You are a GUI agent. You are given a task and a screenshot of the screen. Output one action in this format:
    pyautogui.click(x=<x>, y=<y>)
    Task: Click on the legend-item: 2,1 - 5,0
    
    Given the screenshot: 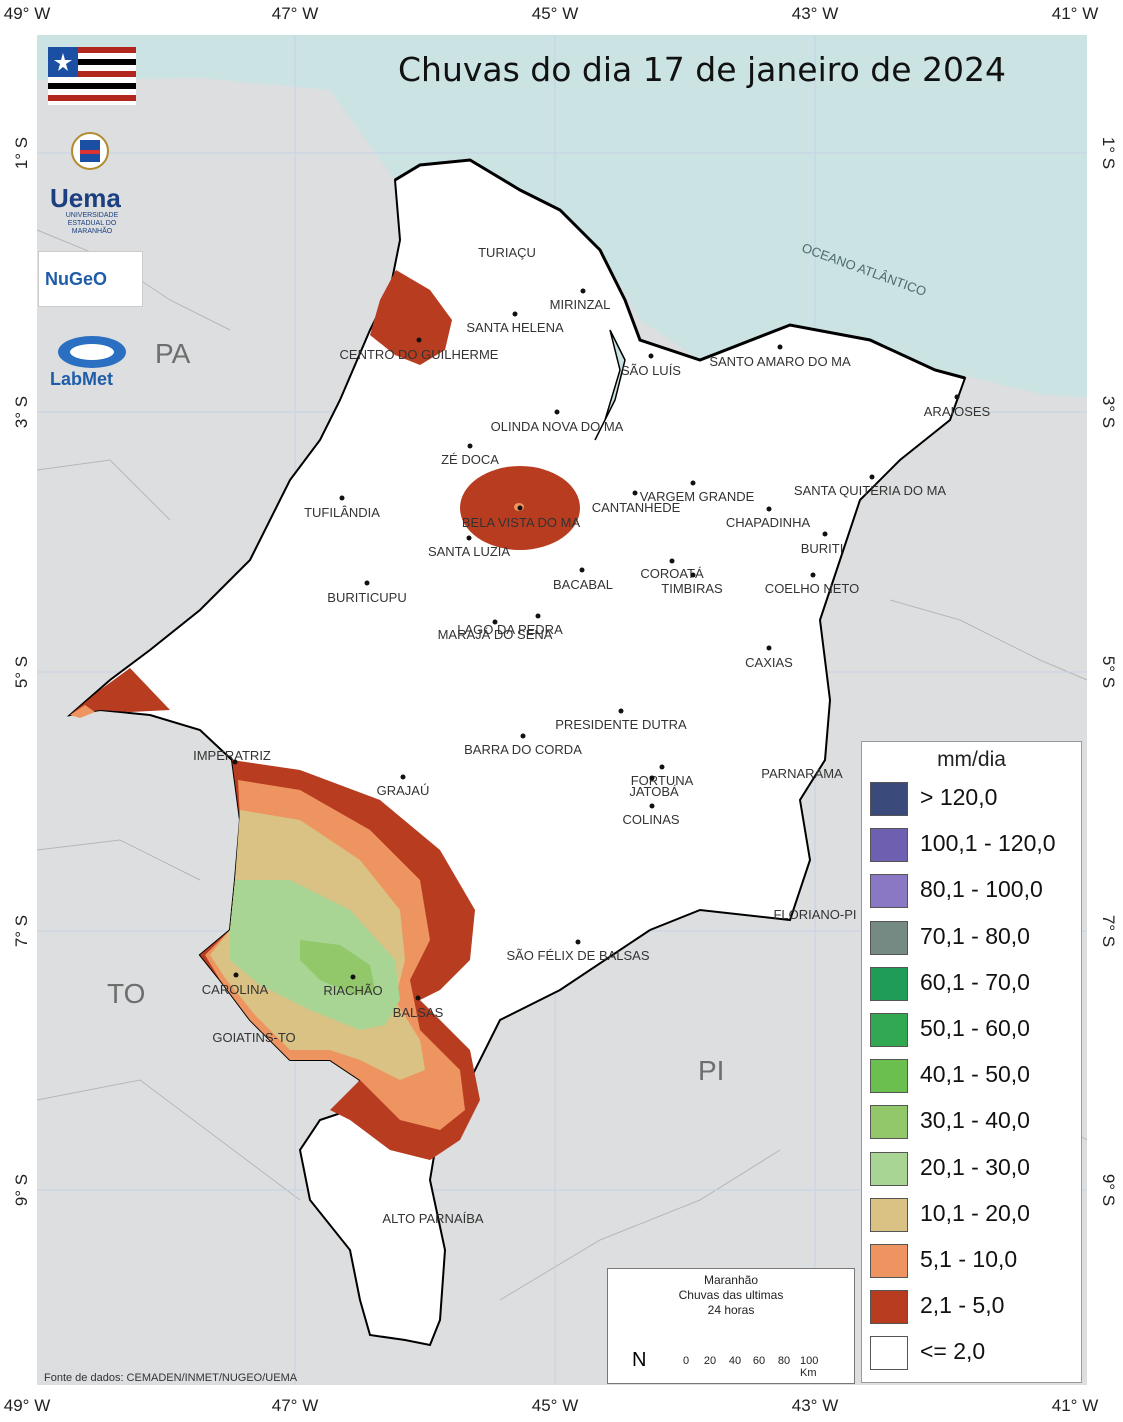 What is the action you would take?
    pyautogui.click(x=975, y=1307)
    